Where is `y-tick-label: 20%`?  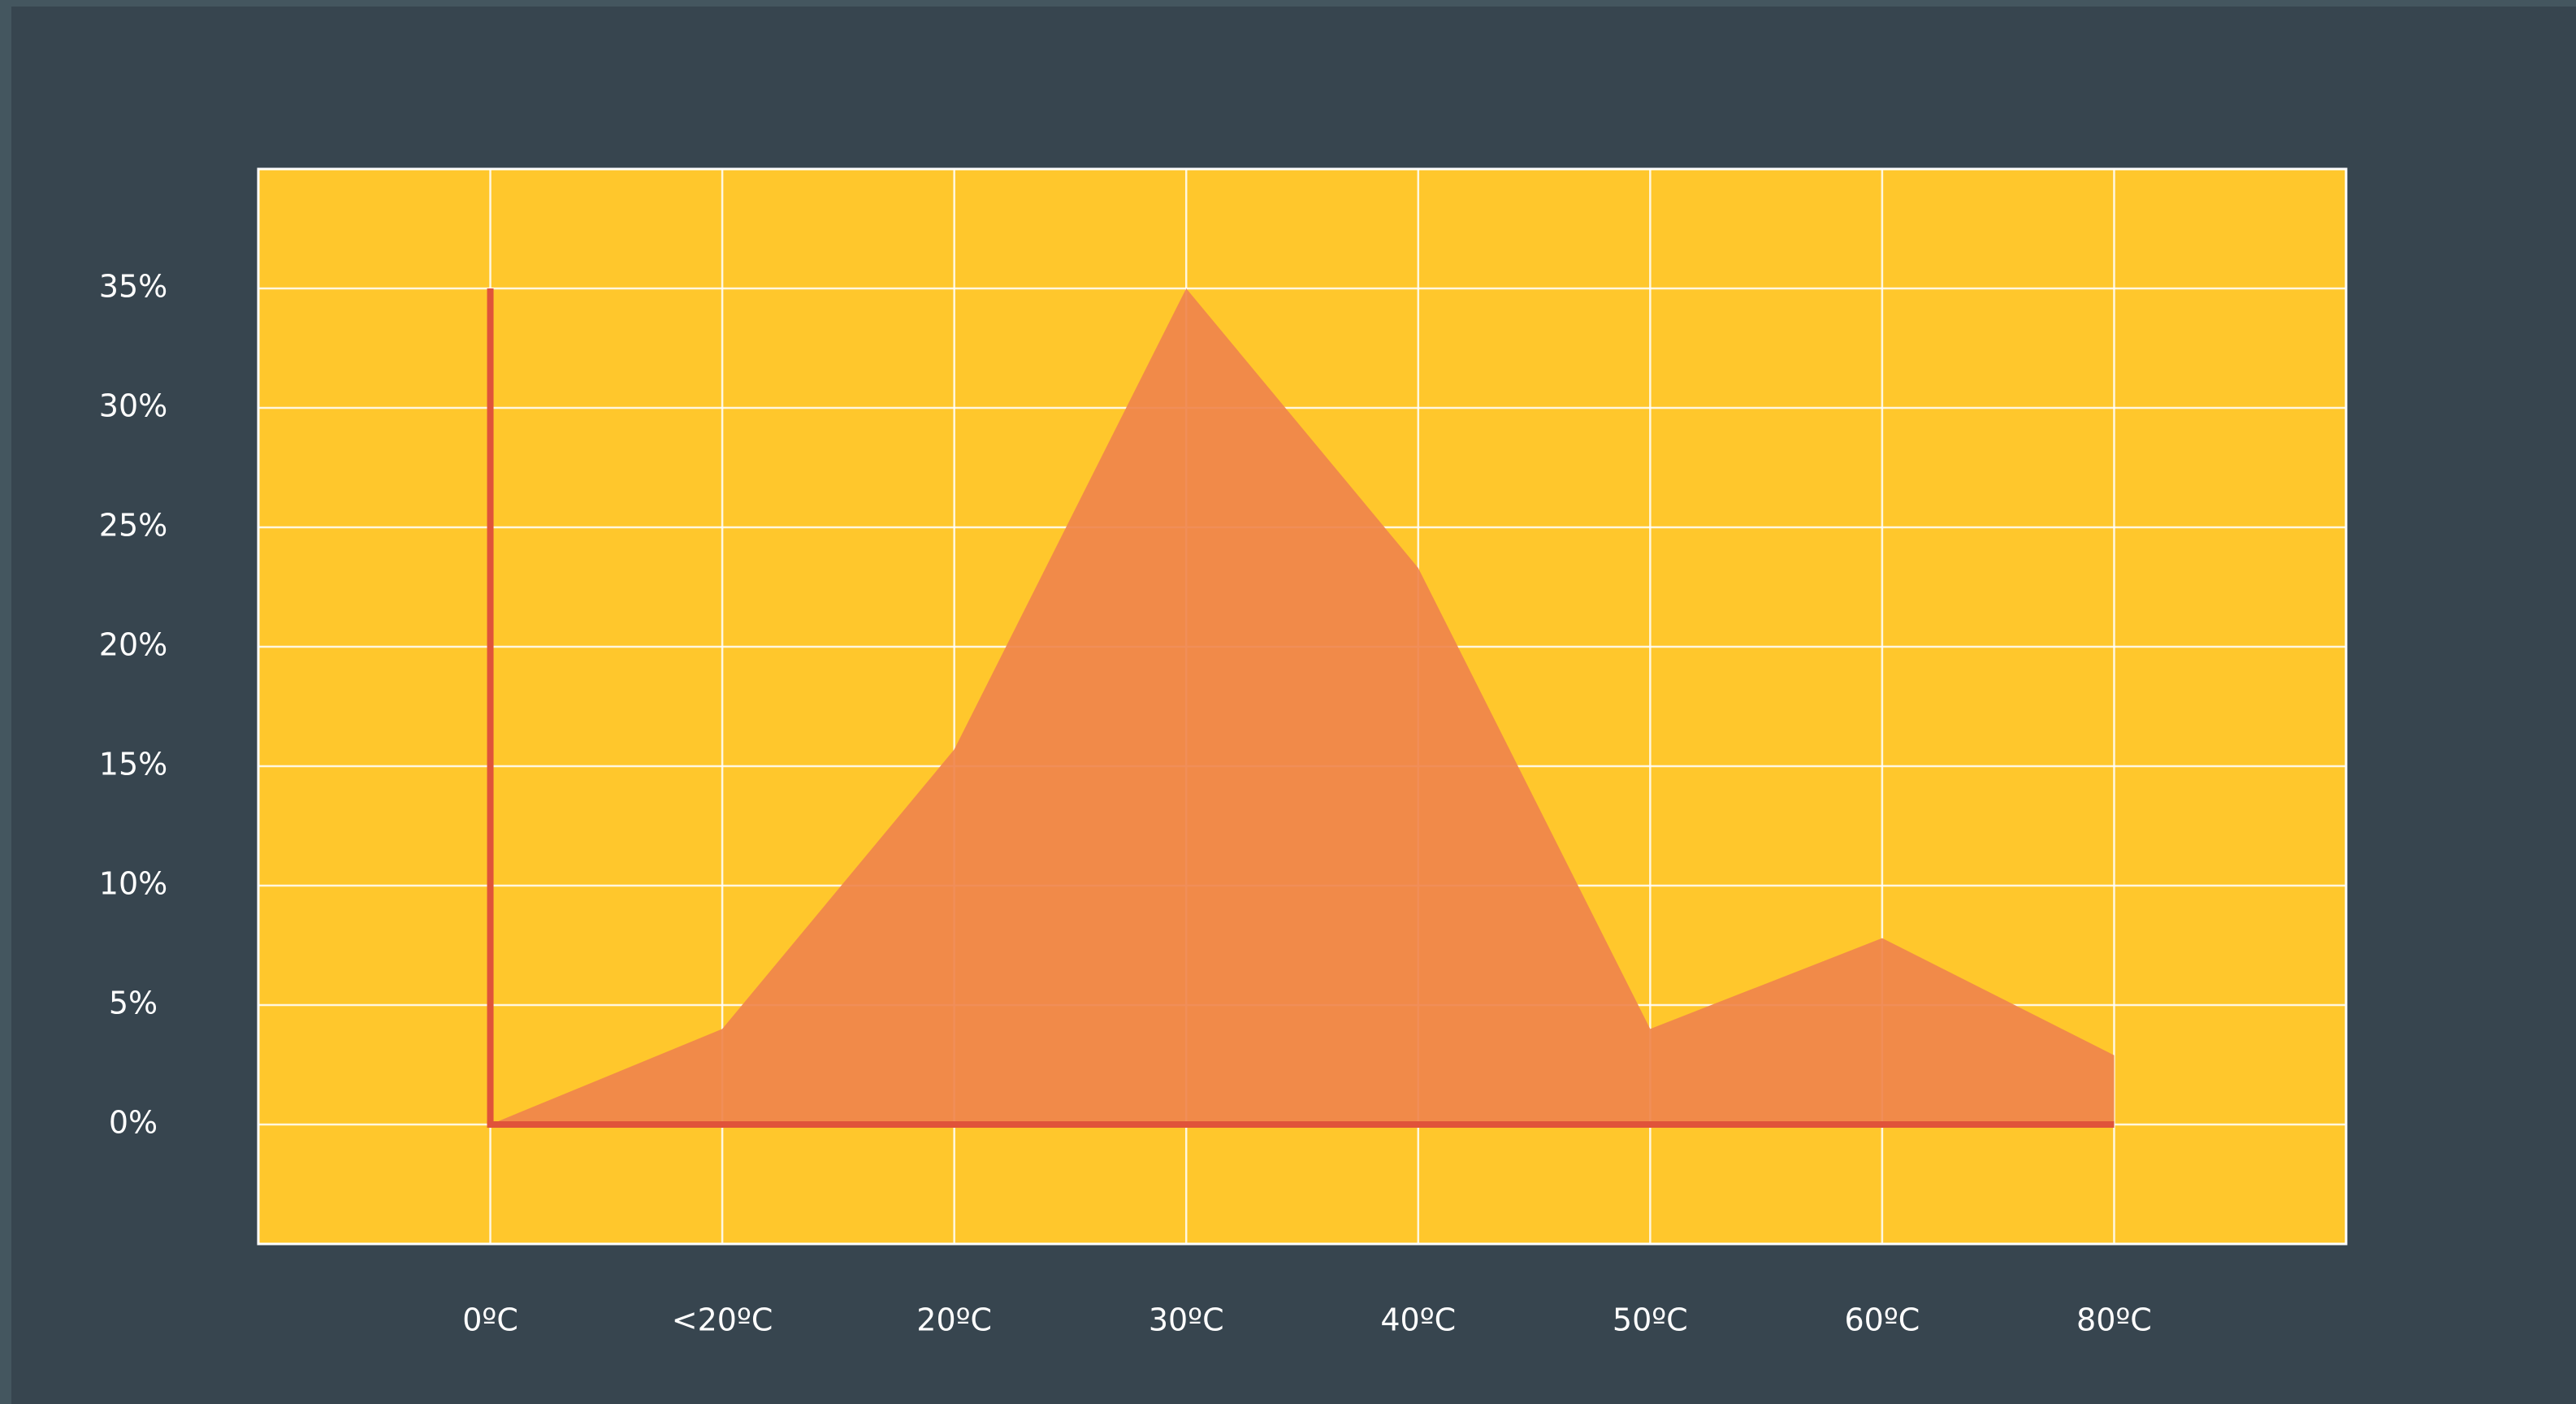 y-tick-label: 20% is located at coordinates (133, 645).